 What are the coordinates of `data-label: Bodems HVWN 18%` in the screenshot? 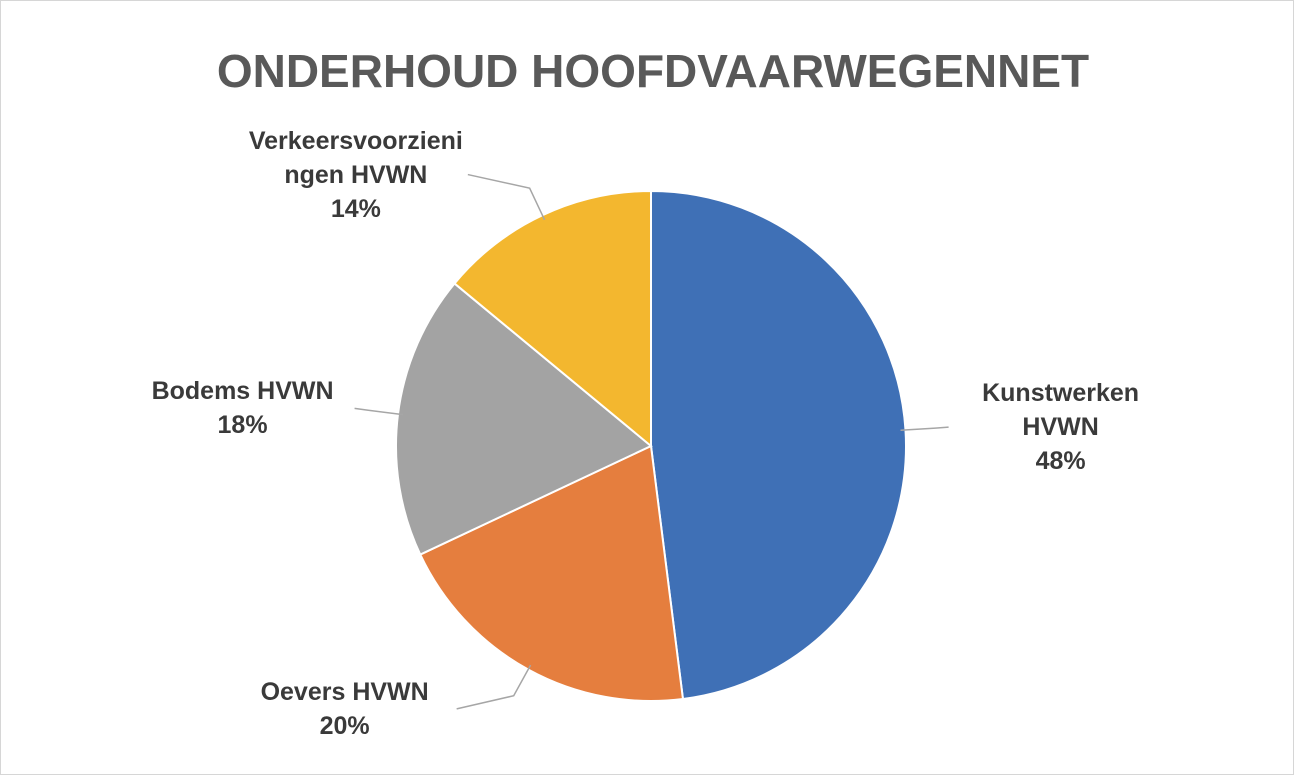 It's located at (242, 408).